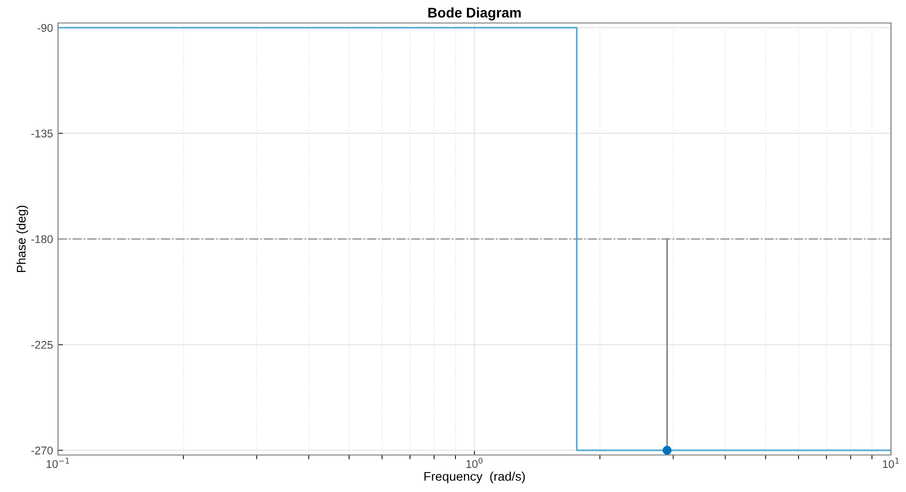 The height and width of the screenshot is (492, 906). I want to click on x-tick-label: 10$^{0}$, so click(474, 463).